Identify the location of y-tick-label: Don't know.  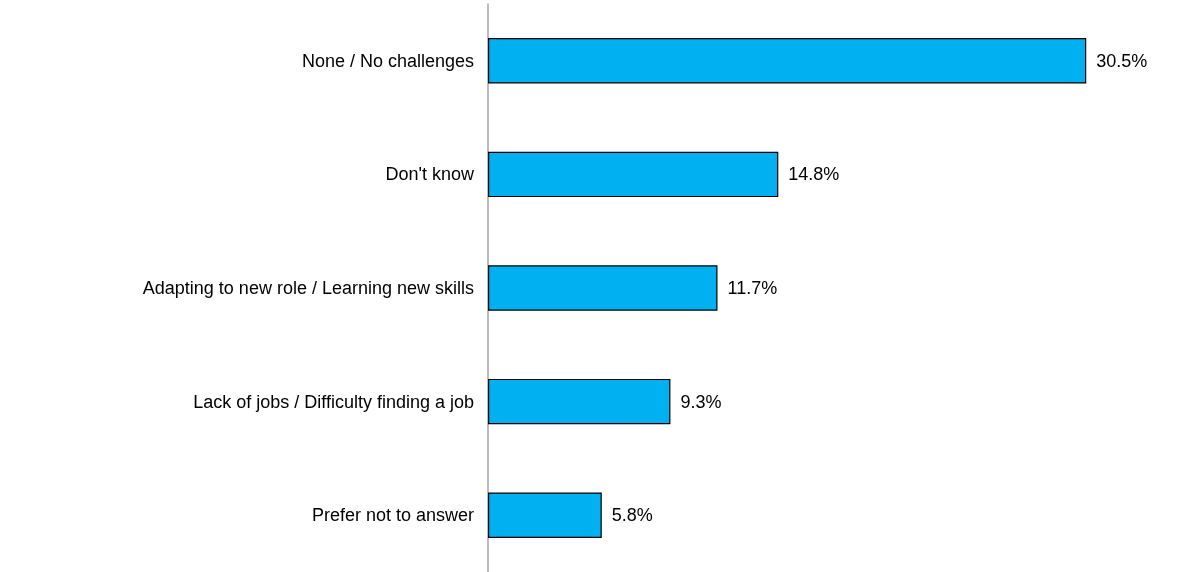
(430, 174).